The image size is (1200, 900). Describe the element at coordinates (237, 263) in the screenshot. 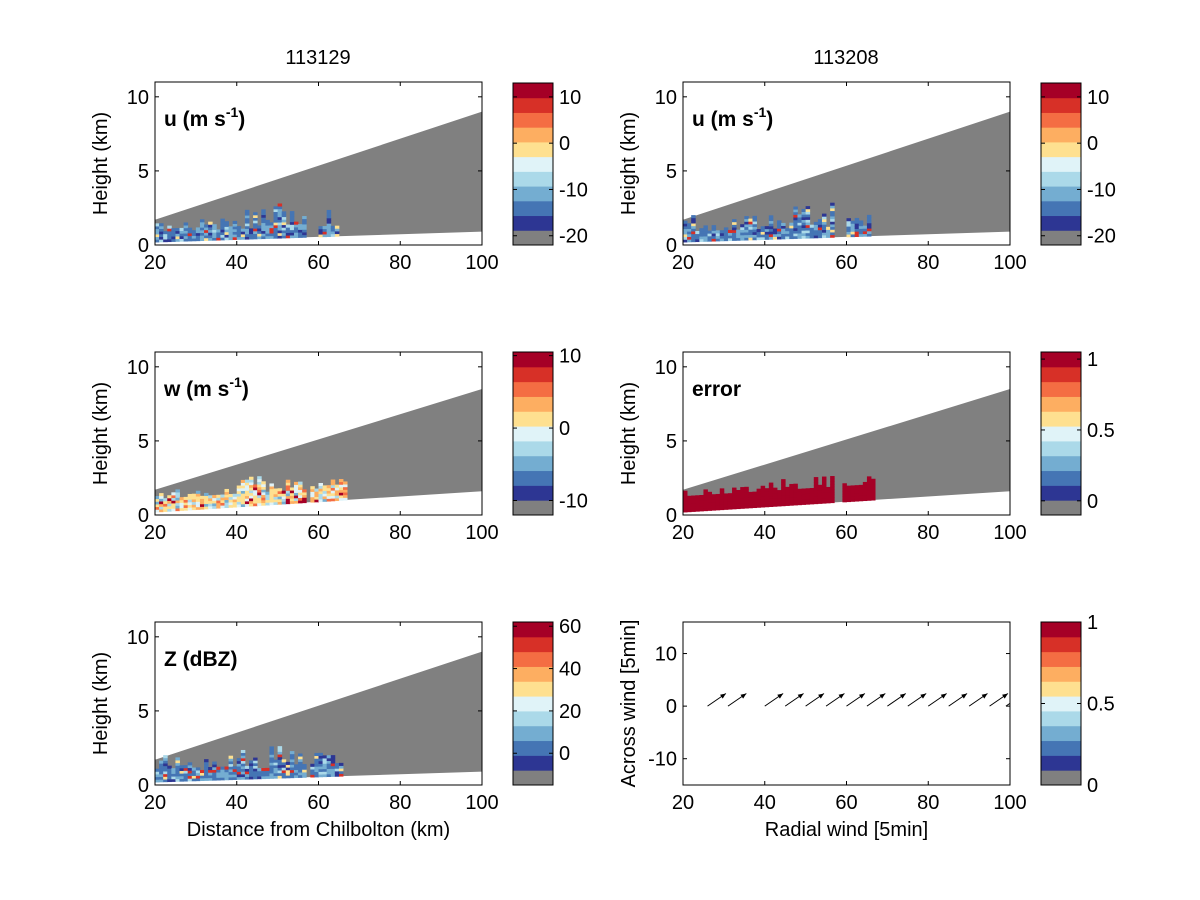

I see `x-tick-label: 40` at that location.